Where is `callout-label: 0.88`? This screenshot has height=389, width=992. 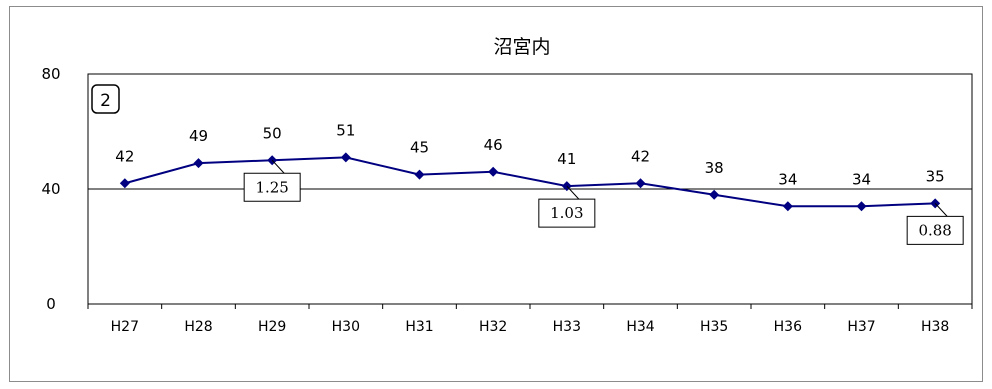
callout-label: 0.88 is located at coordinates (934, 230).